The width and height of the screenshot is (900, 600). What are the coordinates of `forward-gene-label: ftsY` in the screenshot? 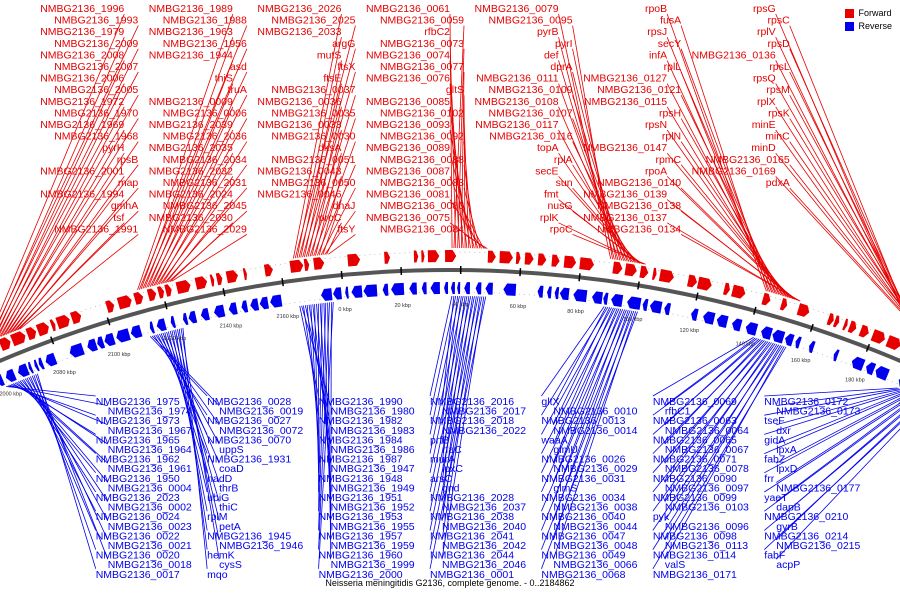 It's located at (346, 229).